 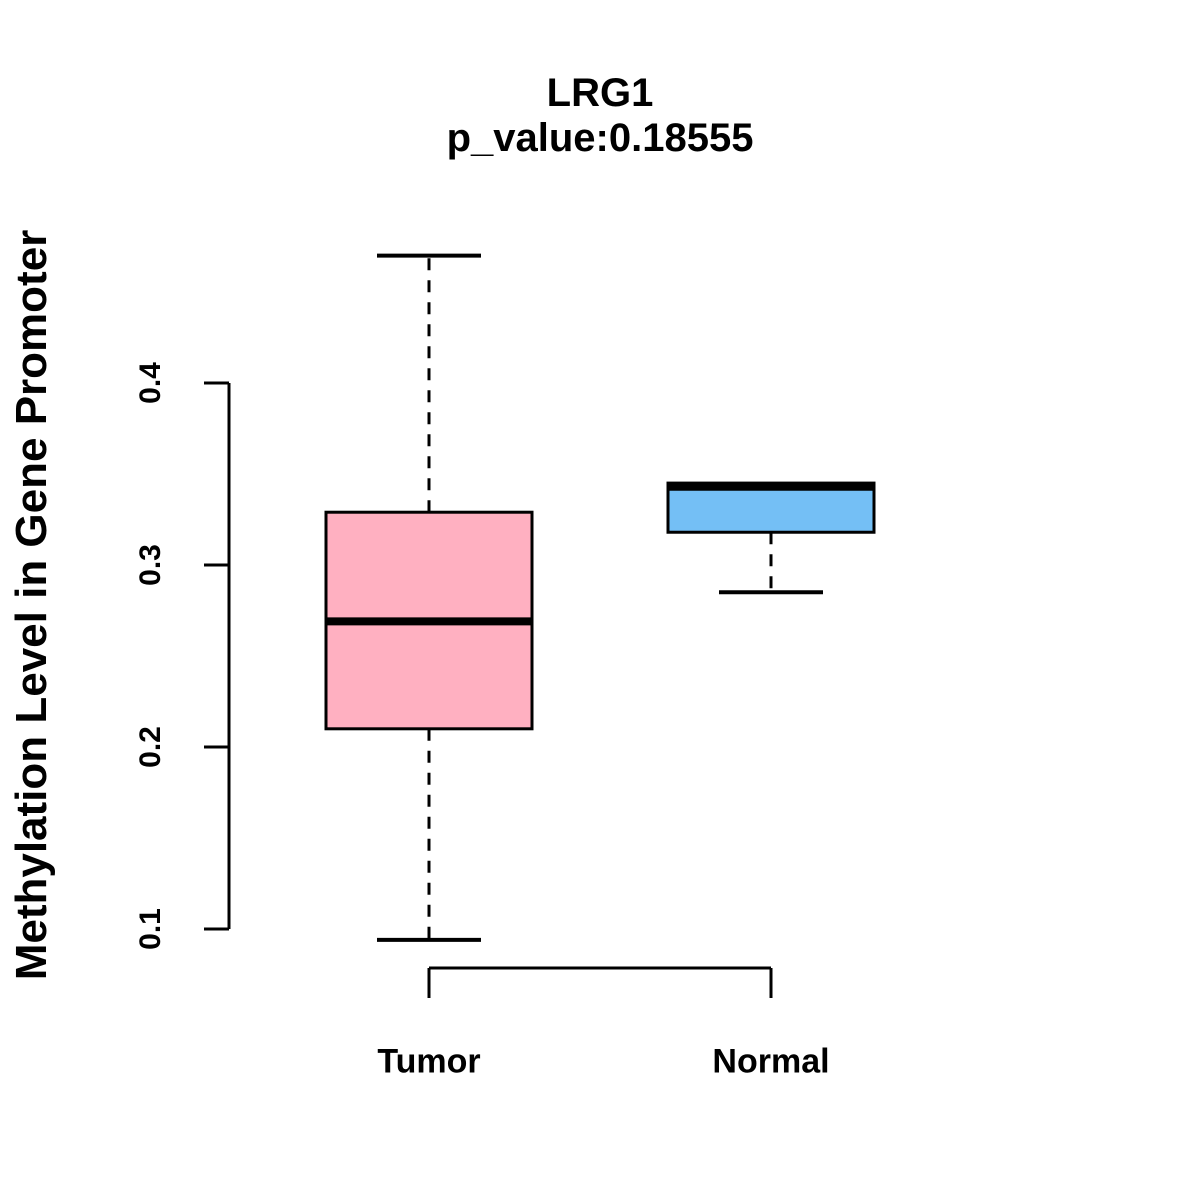 What do you see at coordinates (150, 929) in the screenshot?
I see `y-tick-label: 0.1` at bounding box center [150, 929].